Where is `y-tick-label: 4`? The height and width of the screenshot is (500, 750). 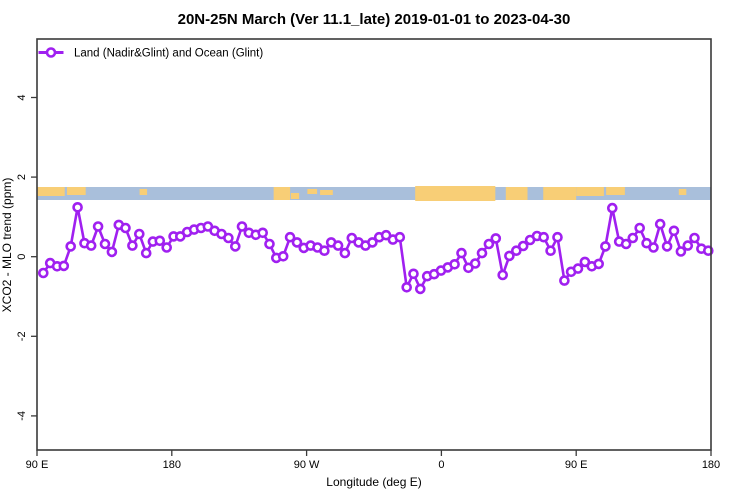 y-tick-label: 4 is located at coordinates (22, 97).